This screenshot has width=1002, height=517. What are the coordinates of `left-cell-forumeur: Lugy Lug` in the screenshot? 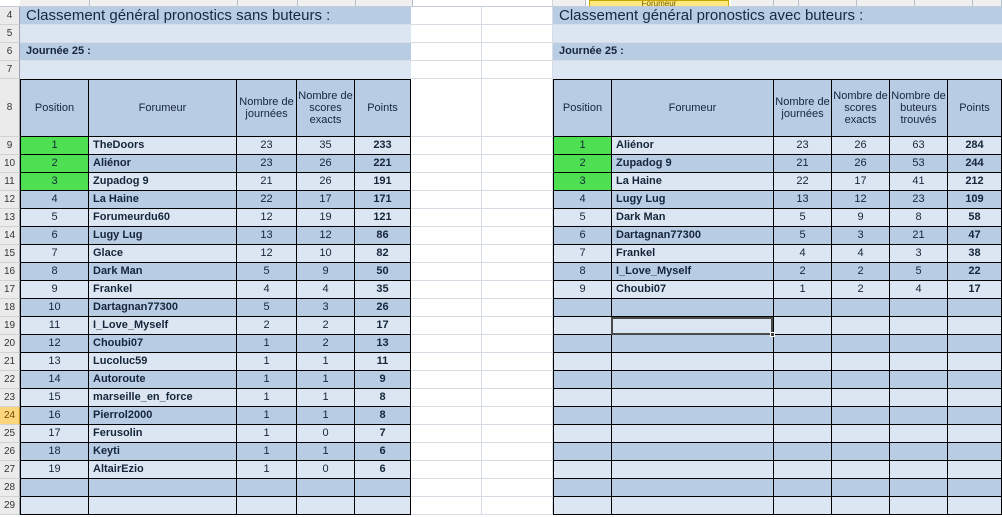 It's located at (162, 236).